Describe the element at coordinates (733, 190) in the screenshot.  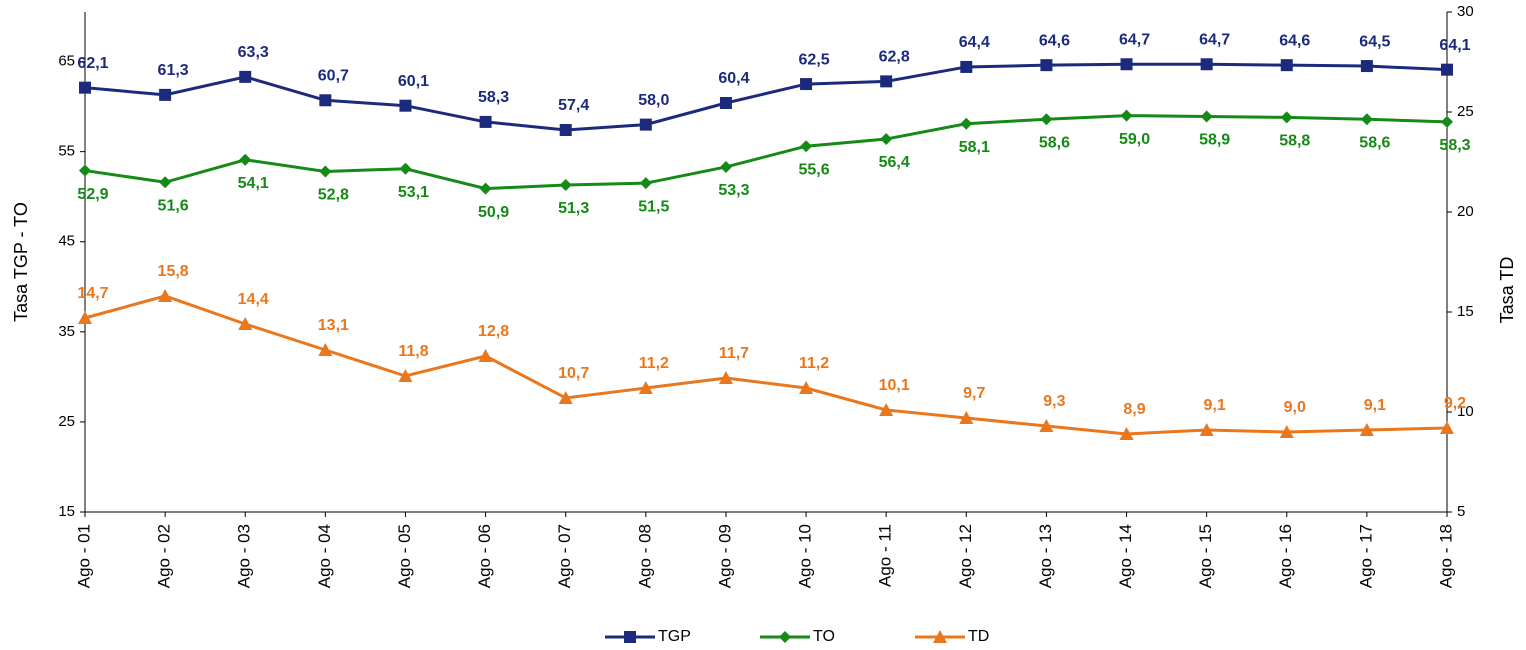
I see `data-label: 53,3` at that location.